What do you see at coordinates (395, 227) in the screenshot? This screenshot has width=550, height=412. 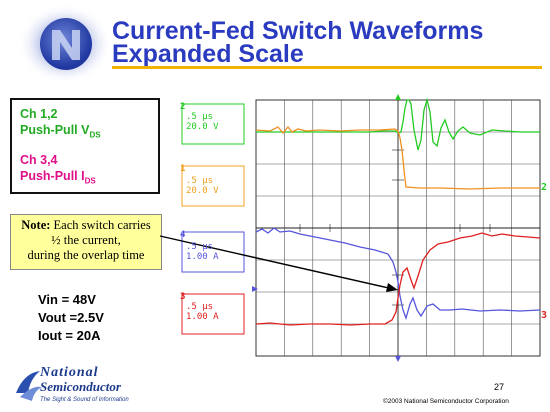 I see `scope-ticks` at bounding box center [395, 227].